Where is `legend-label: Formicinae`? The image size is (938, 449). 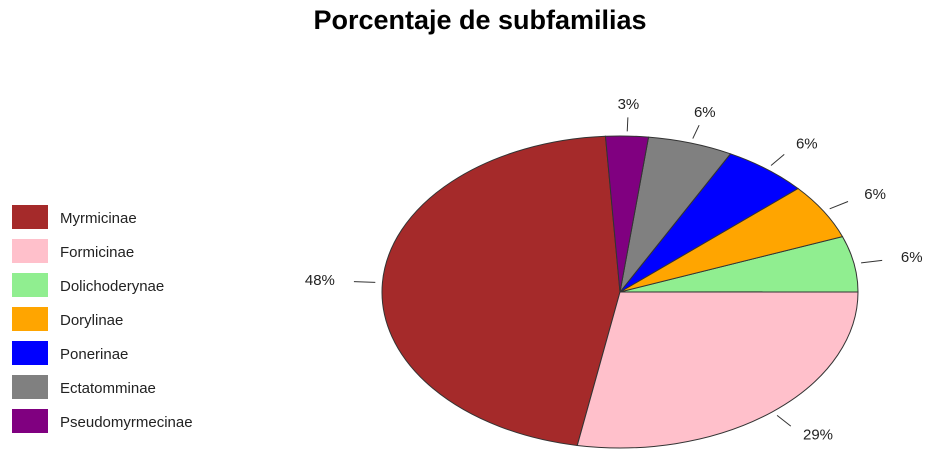
legend-label: Formicinae is located at coordinates (97, 252).